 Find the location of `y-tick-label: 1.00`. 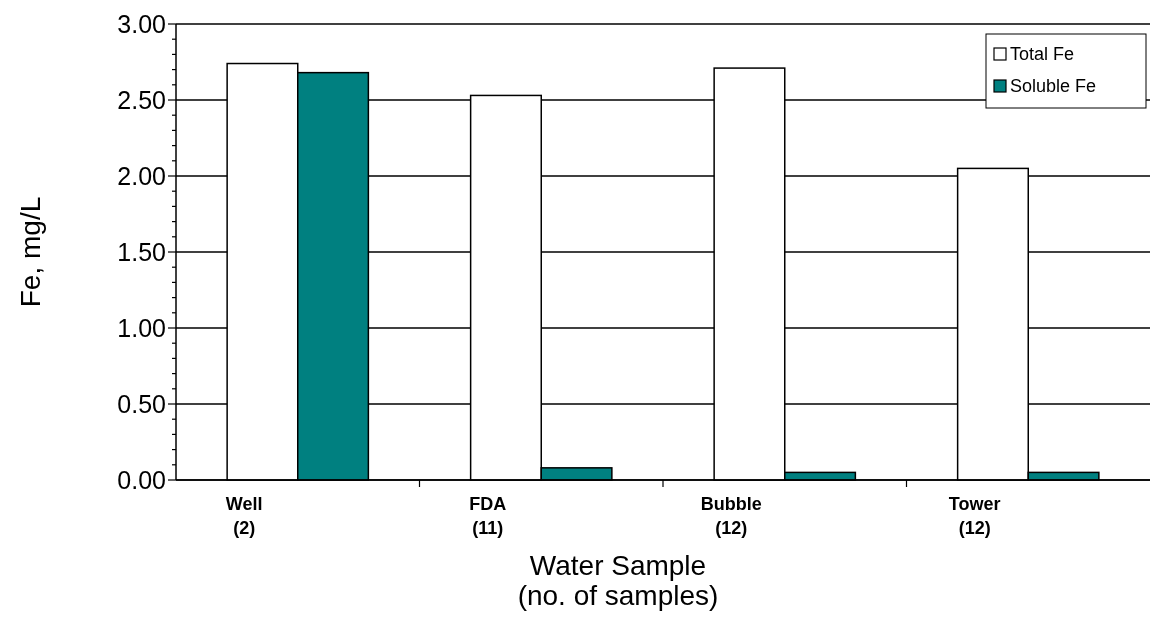

y-tick-label: 1.00 is located at coordinates (141, 327).